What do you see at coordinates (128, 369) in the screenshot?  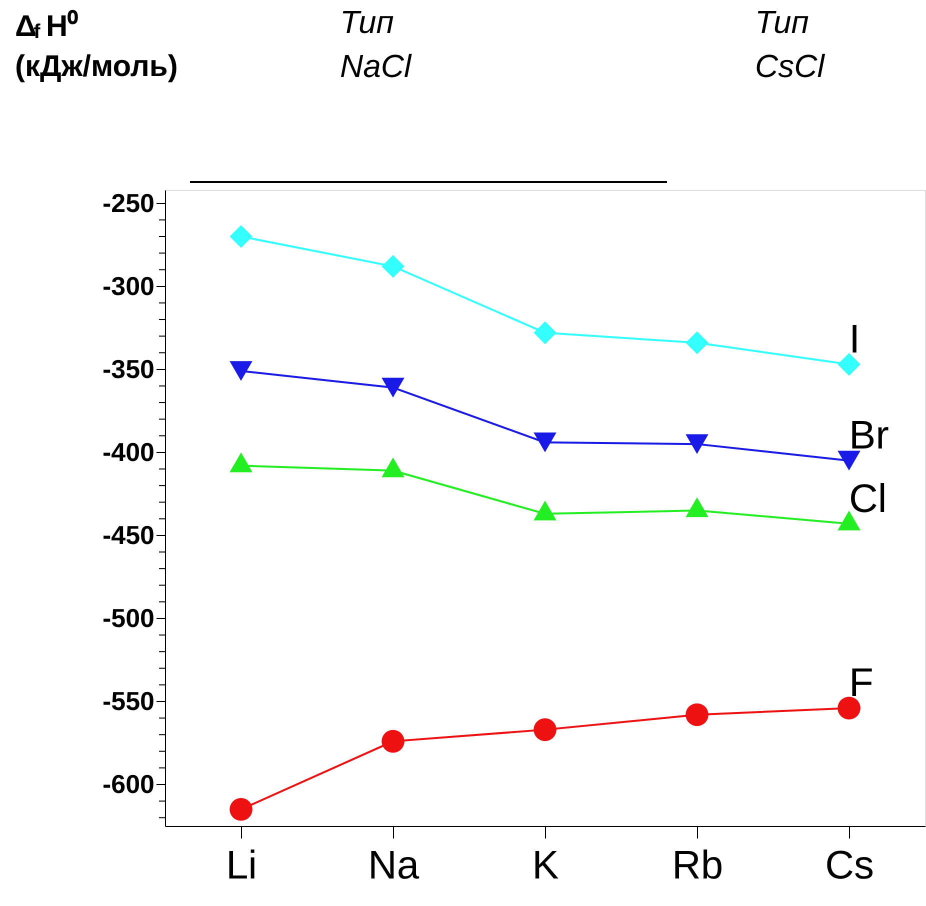 I see `y-tick-label: -350` at bounding box center [128, 369].